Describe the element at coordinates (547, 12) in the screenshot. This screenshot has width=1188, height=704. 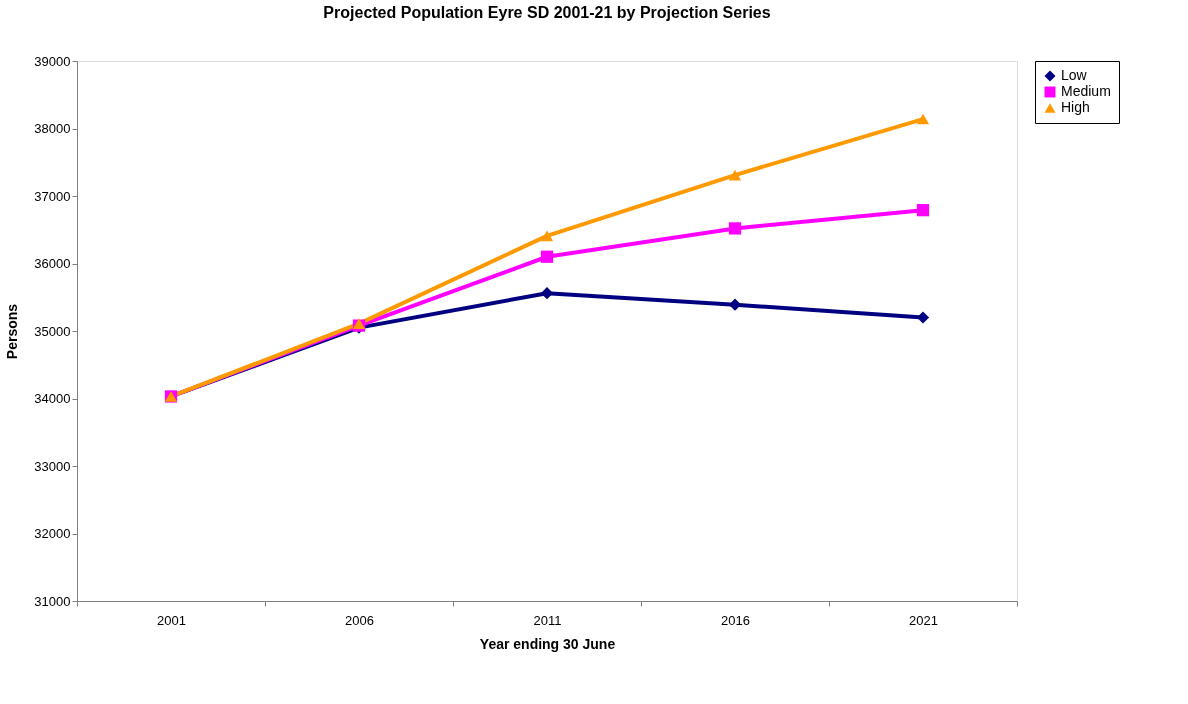
I see `chart-title: Projected Population Eyre SD 2001-21 by Projection Series` at that location.